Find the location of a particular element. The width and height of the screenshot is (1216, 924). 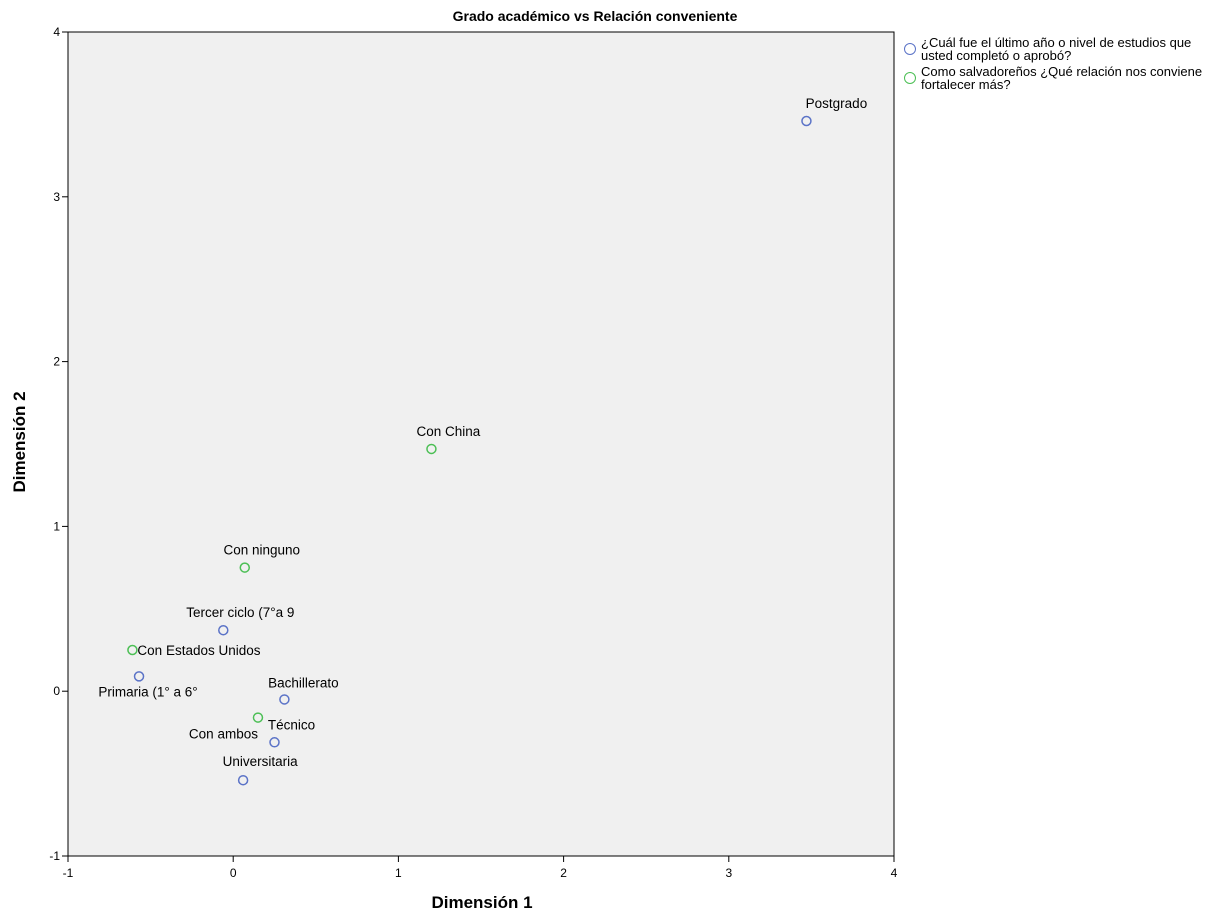

x-tick-label: -1 is located at coordinates (68, 873).